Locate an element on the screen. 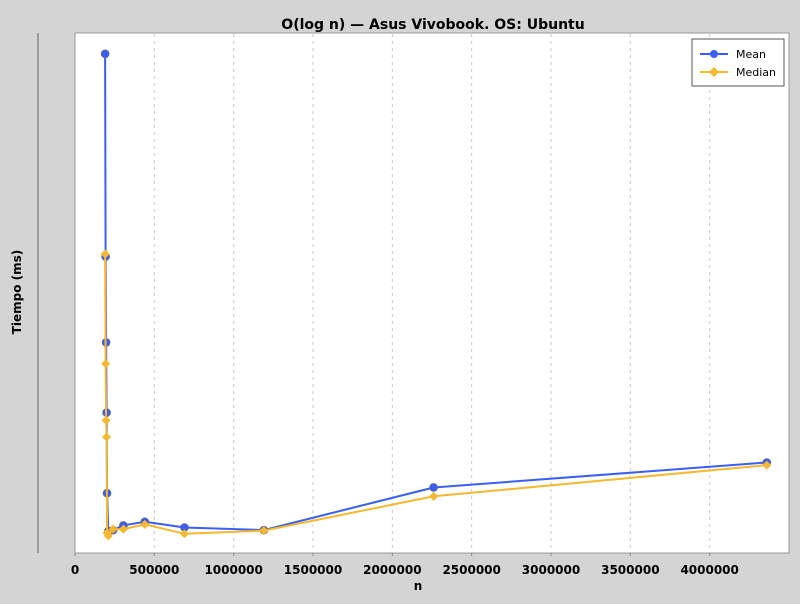 The image size is (800, 604). legend-box is located at coordinates (738, 62).